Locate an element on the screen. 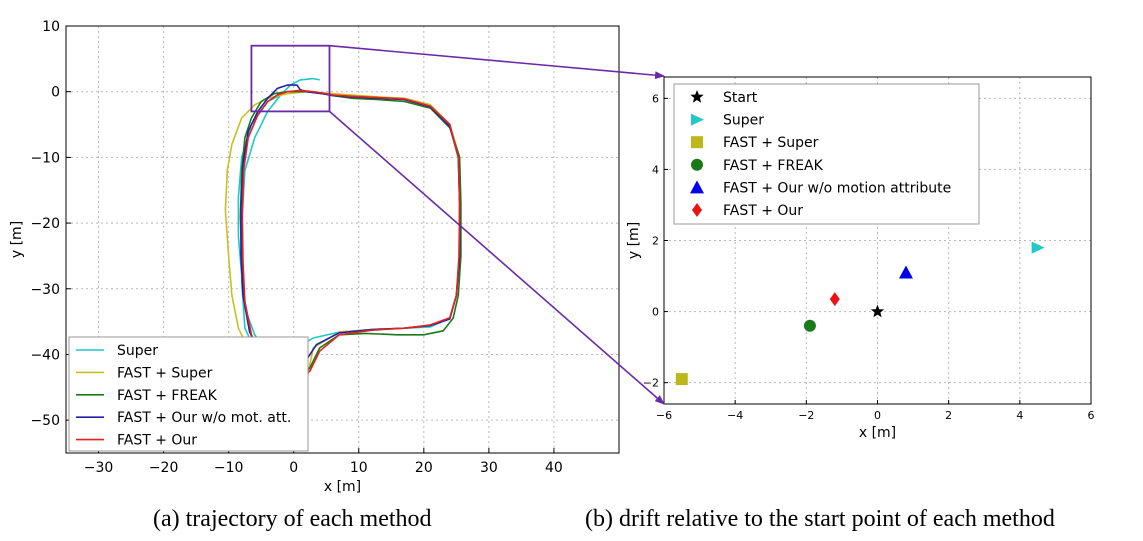 This screenshot has width=1143, height=541. x-tick-label: 30 is located at coordinates (489, 468).